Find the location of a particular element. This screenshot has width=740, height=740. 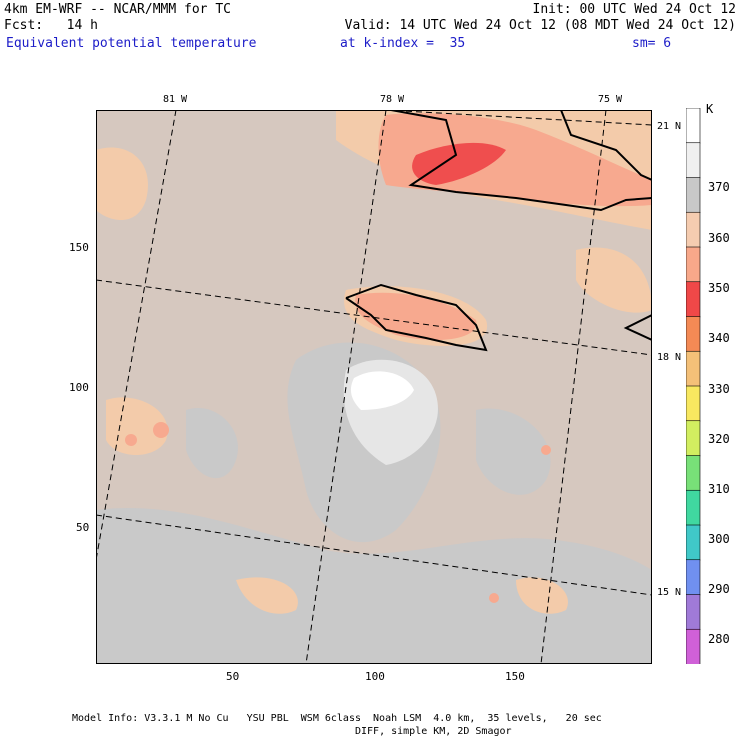

lon-label-78w: 78 W is located at coordinates (392, 99).